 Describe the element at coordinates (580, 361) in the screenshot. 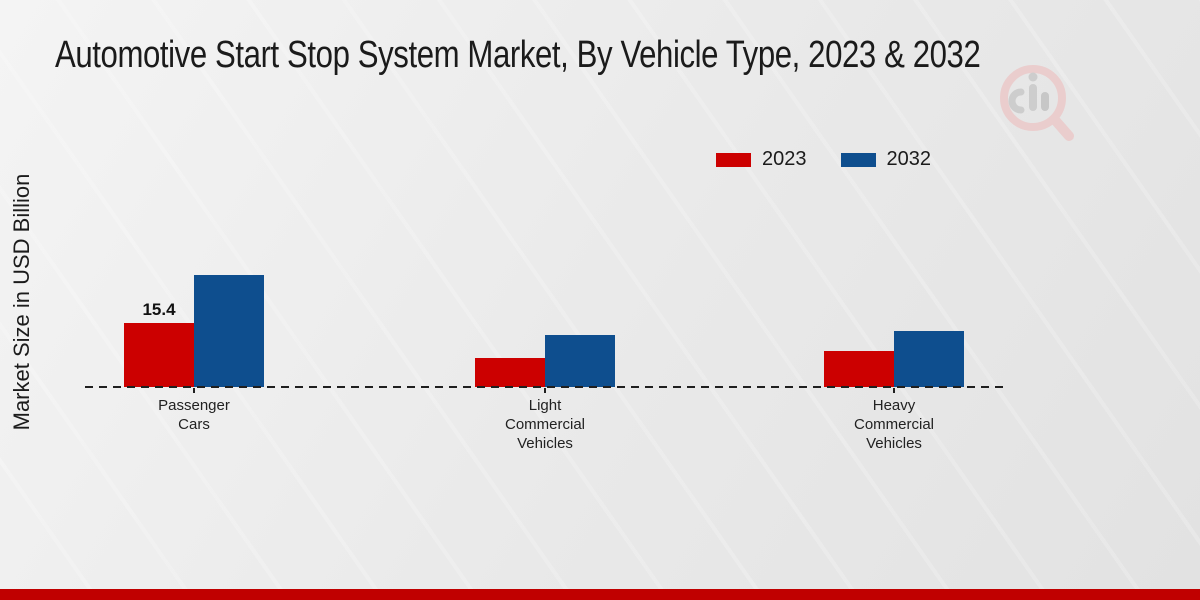

I see `bar-light-commercial-vehicles-2032` at that location.